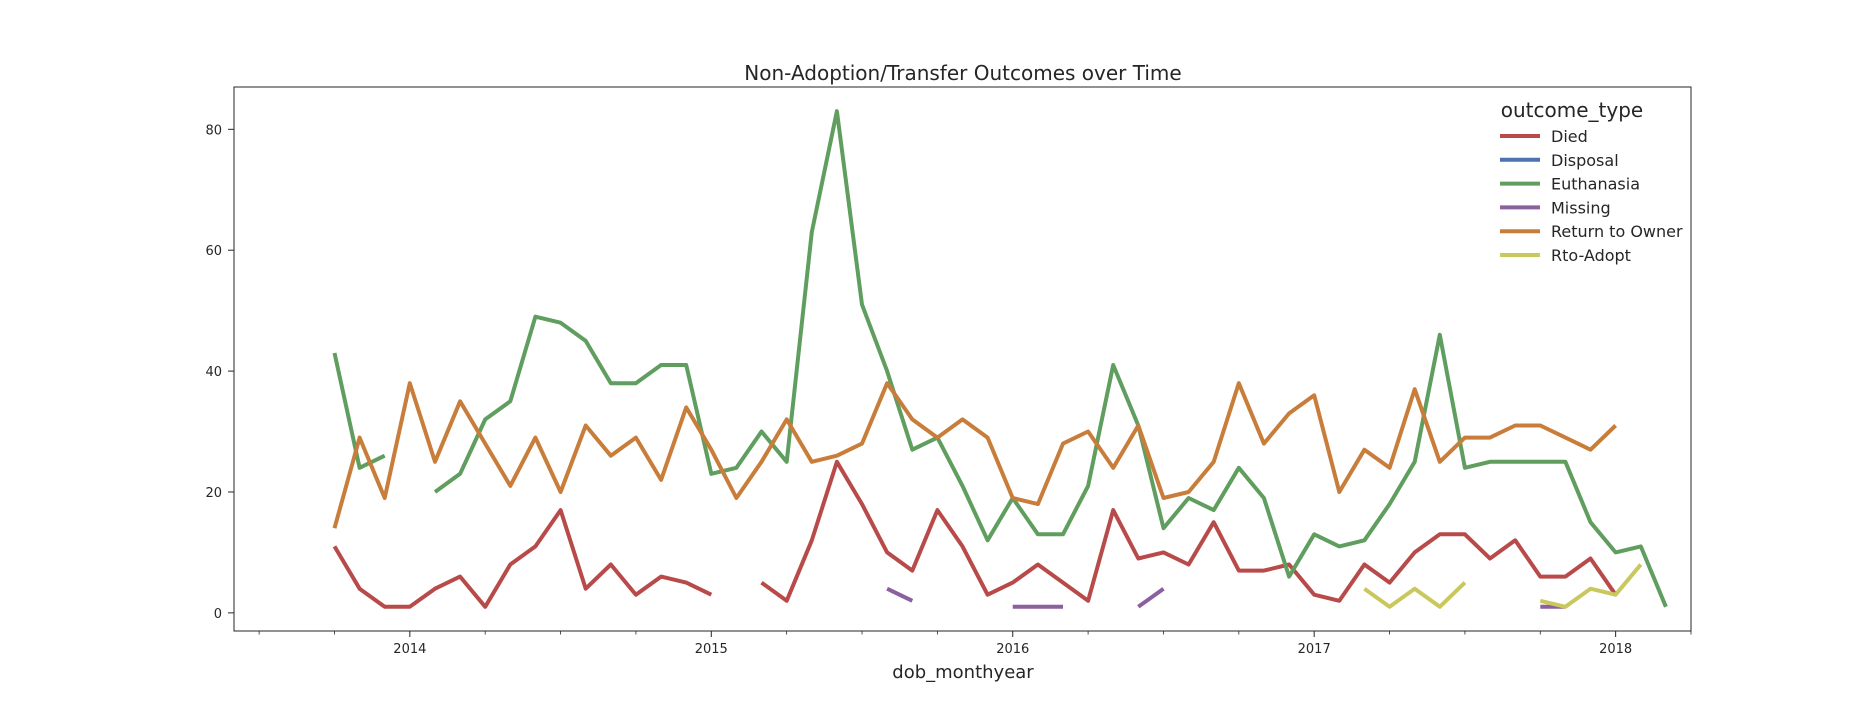 The image size is (1872, 720). I want to click on x-tick-label: 2014, so click(409, 649).